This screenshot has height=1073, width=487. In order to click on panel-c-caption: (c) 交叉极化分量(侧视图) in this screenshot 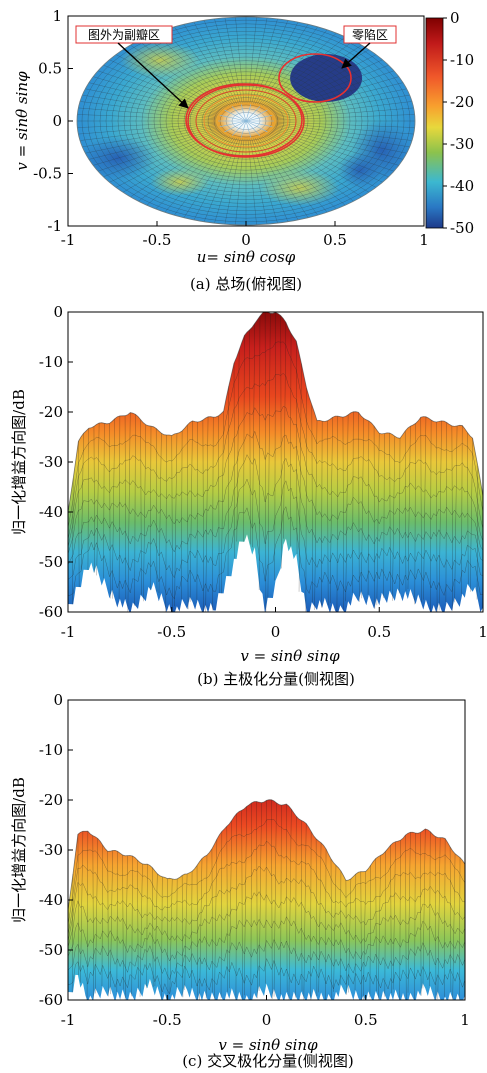, I will do `click(268, 1061)`.